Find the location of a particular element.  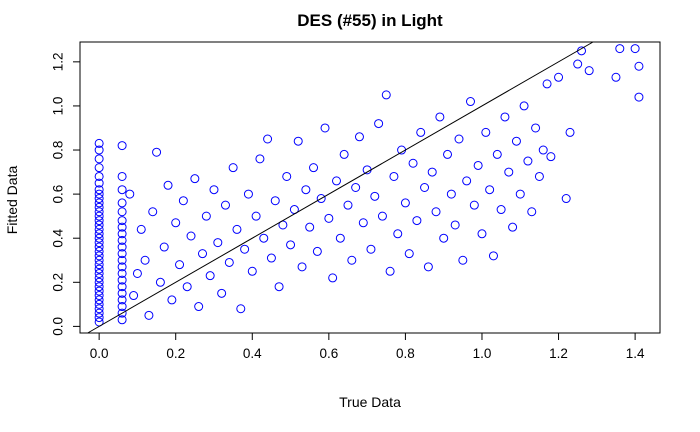

x-tick-label: 0.8 is located at coordinates (405, 353).